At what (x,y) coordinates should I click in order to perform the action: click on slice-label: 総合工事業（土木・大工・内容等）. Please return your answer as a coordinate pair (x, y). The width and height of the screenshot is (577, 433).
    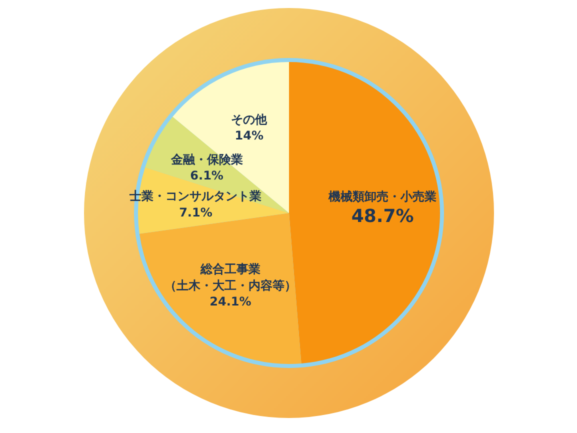
    Looking at the image, I should click on (230, 277).